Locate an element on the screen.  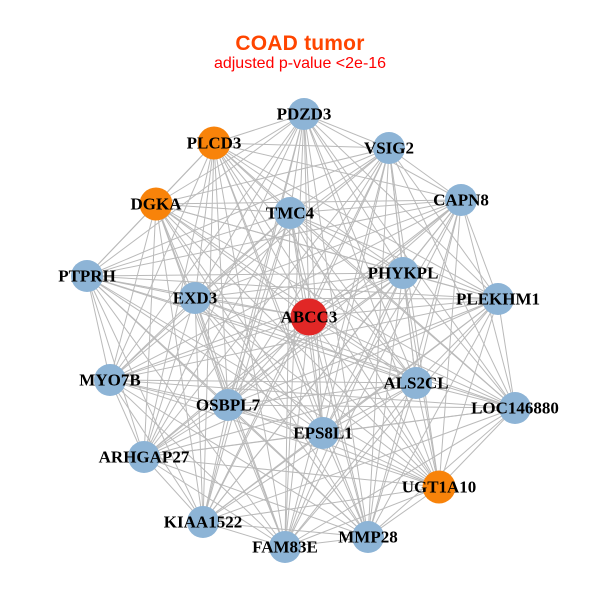
node-label-UGT1A10: UGT1A10 is located at coordinates (439, 487).